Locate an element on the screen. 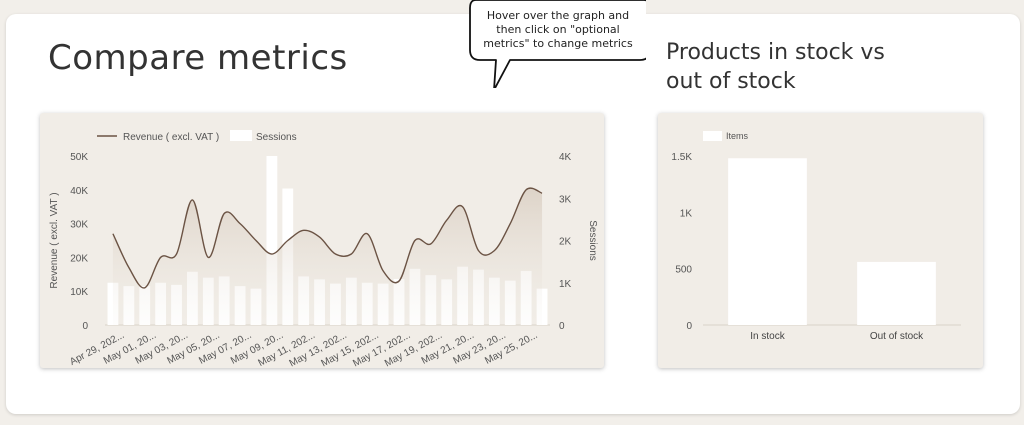 This screenshot has height=425, width=1024. legend-items-label: Items is located at coordinates (737, 136).